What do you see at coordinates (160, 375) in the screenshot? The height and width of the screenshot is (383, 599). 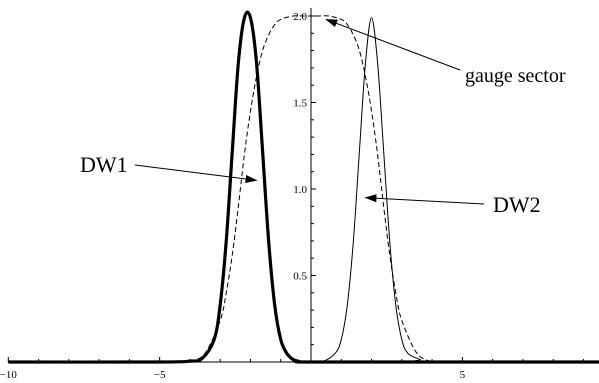 I see `x-tick-label: −5` at bounding box center [160, 375].